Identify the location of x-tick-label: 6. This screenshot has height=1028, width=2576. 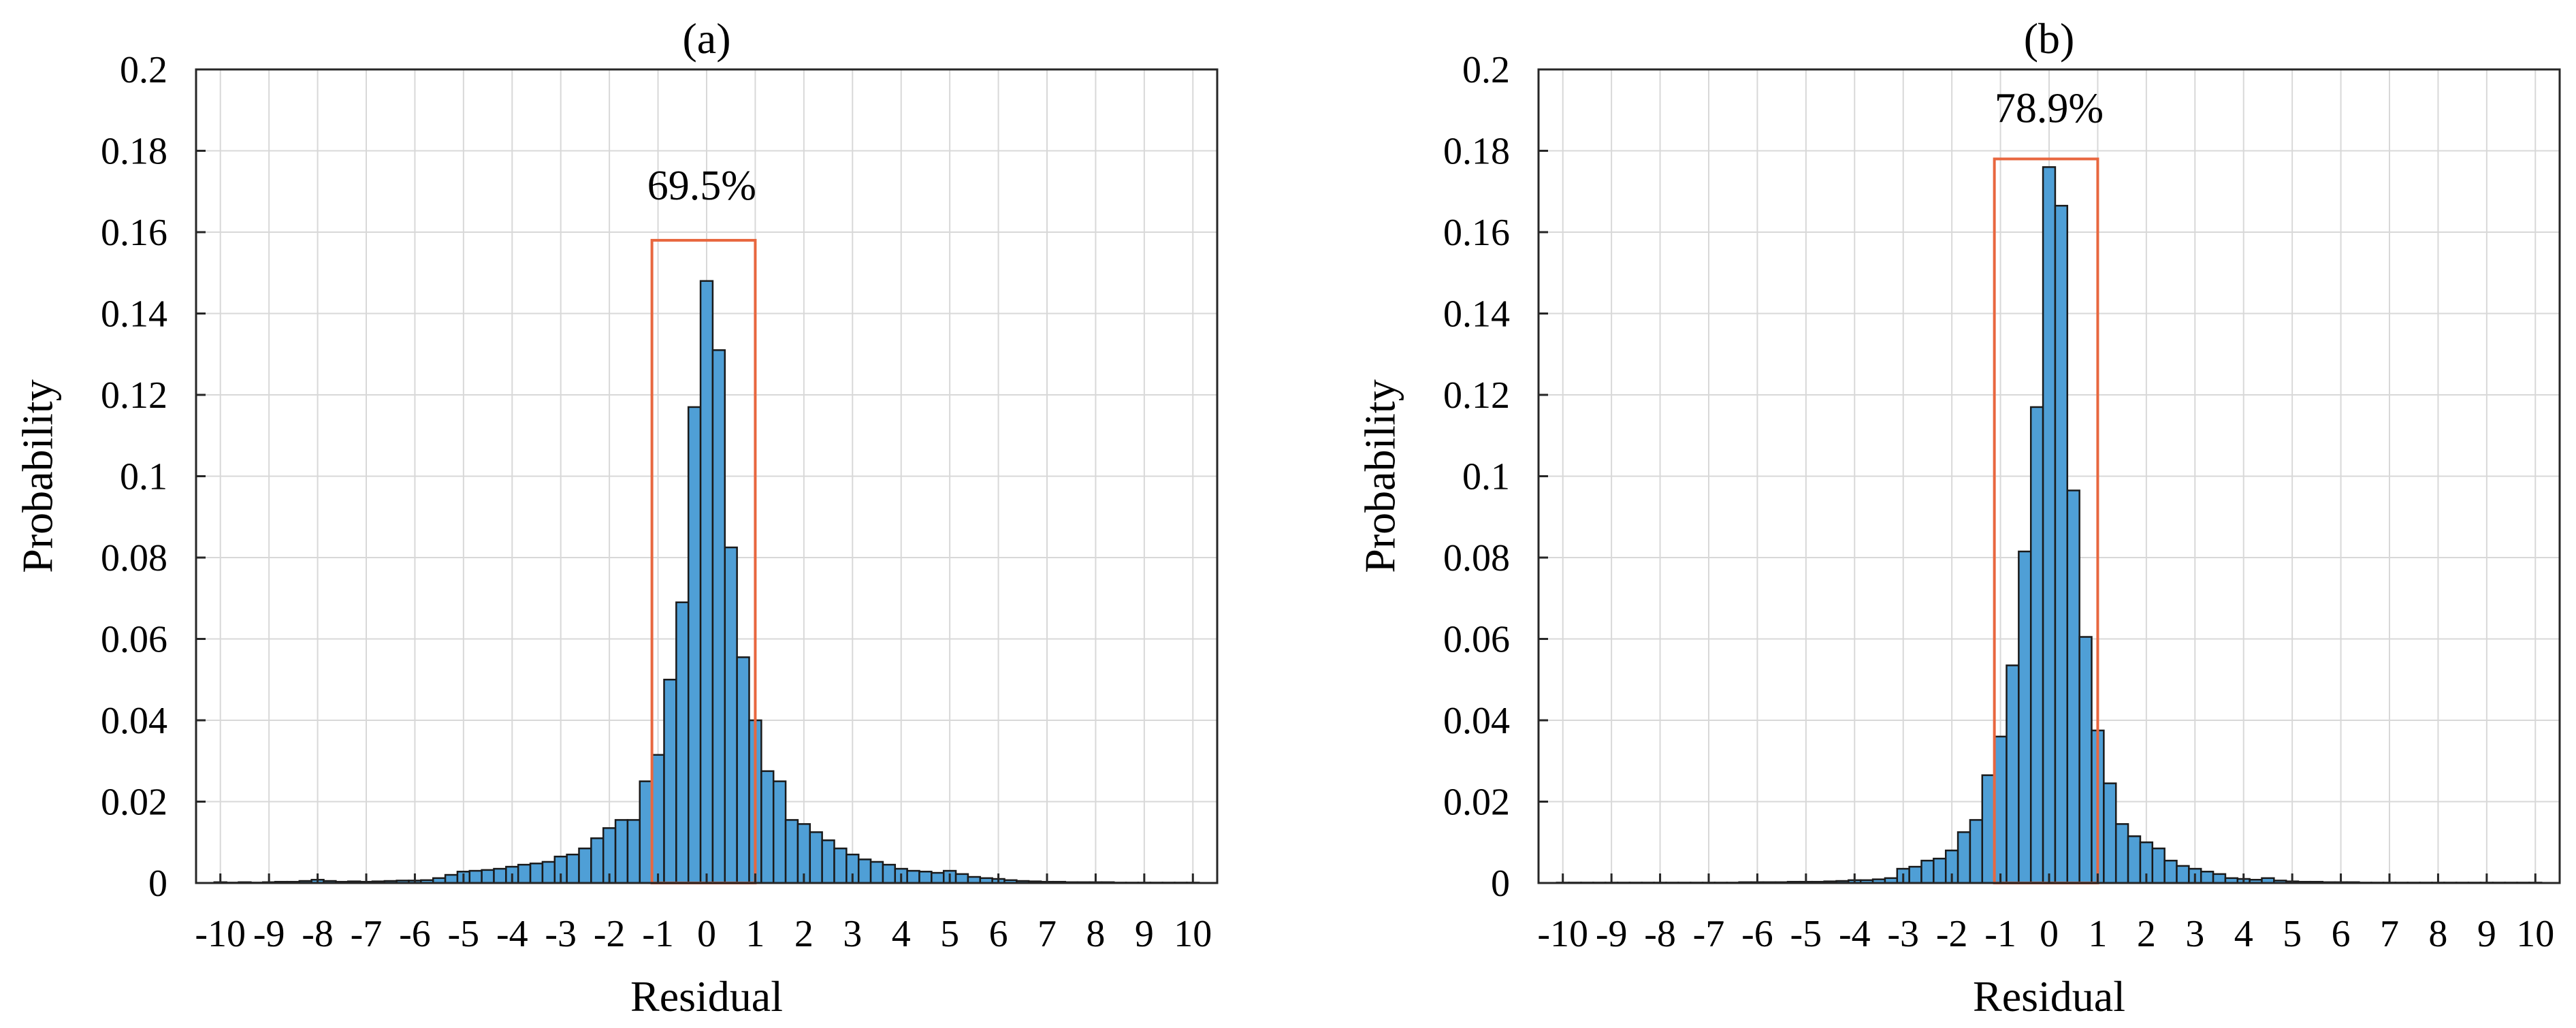
(998, 934).